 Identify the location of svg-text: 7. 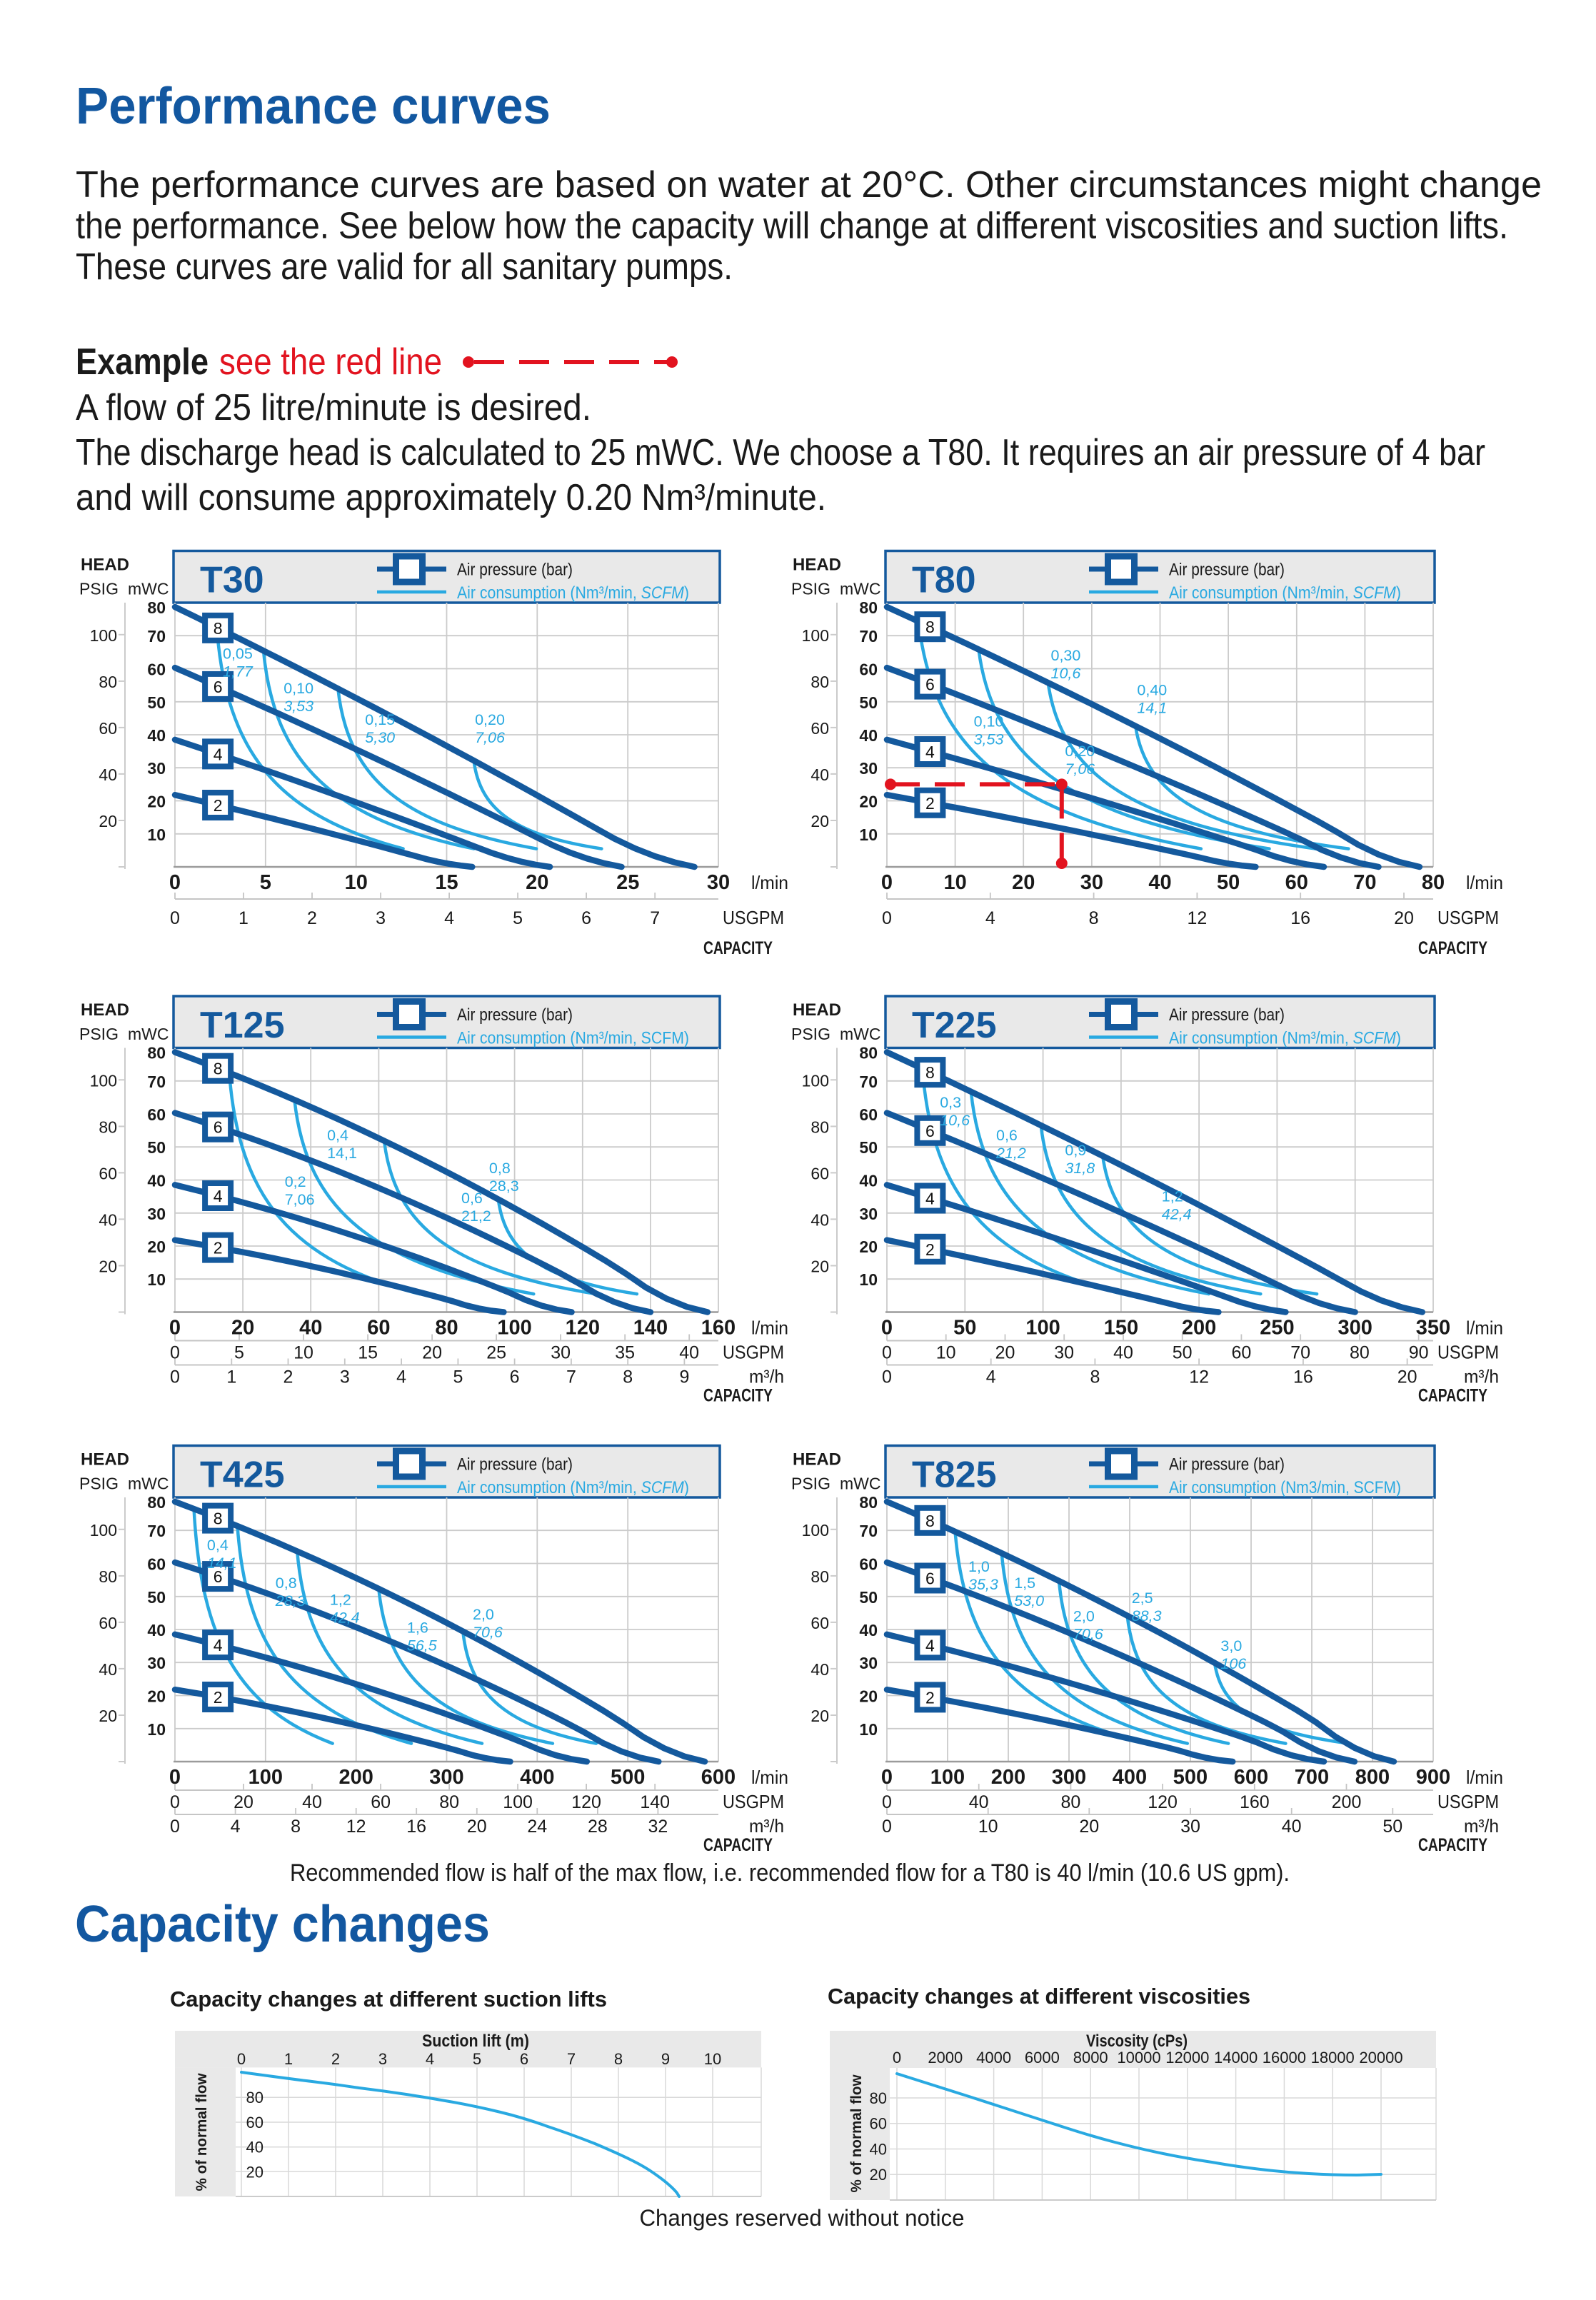
(571, 1377).